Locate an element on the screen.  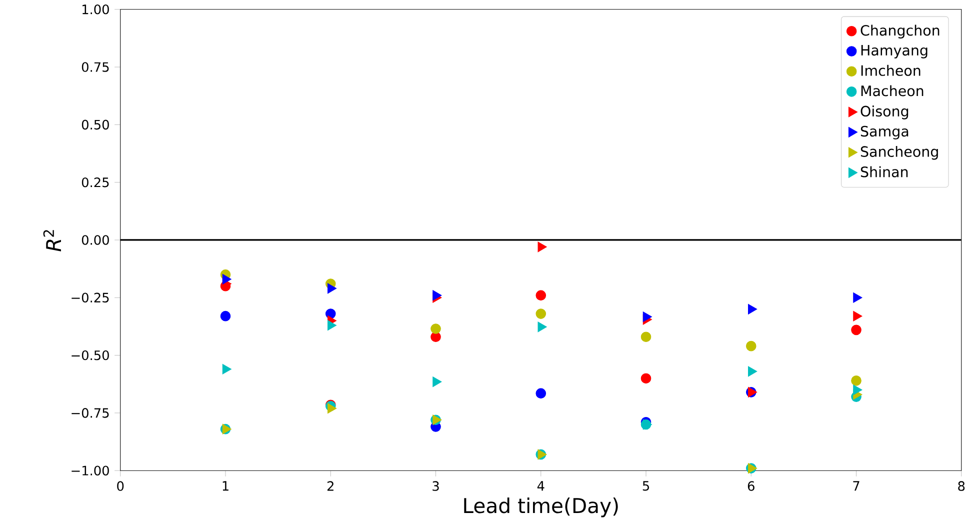
y-tick-label: 0.50 is located at coordinates (95, 125).